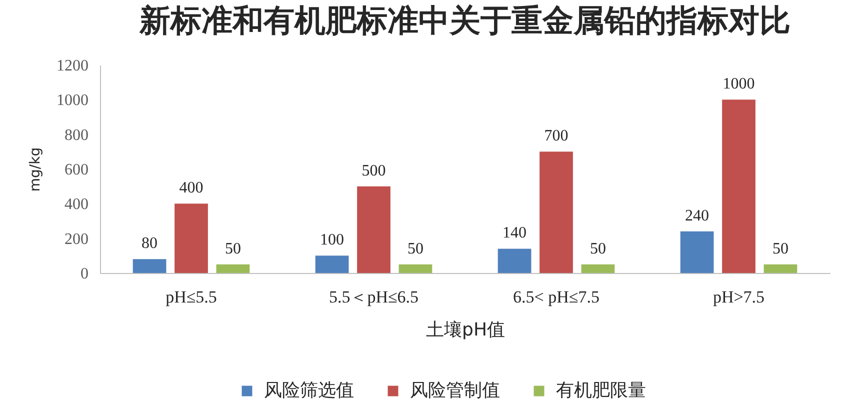 The image size is (845, 407). I want to click on legend-label: 风险筛选值, so click(309, 390).